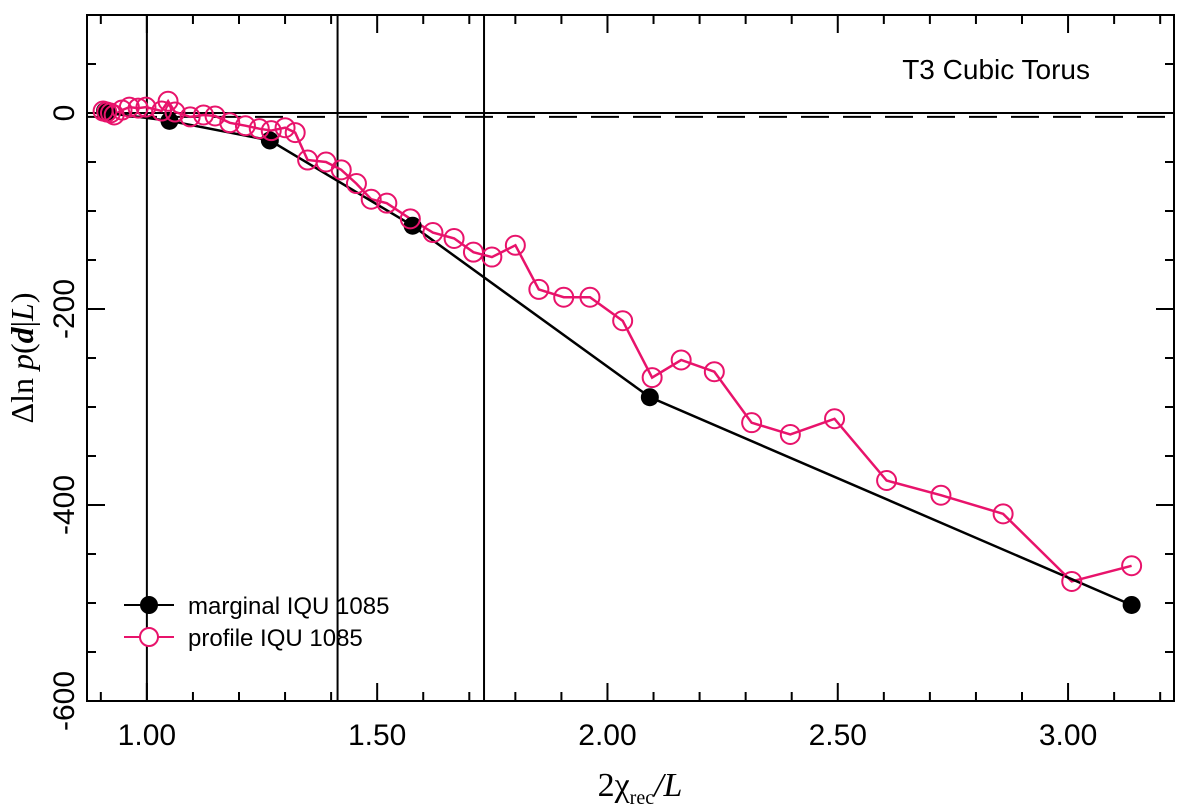 The width and height of the screenshot is (1200, 809). I want to click on legend-marginal-label: marginal IQU 1085, so click(288, 606).